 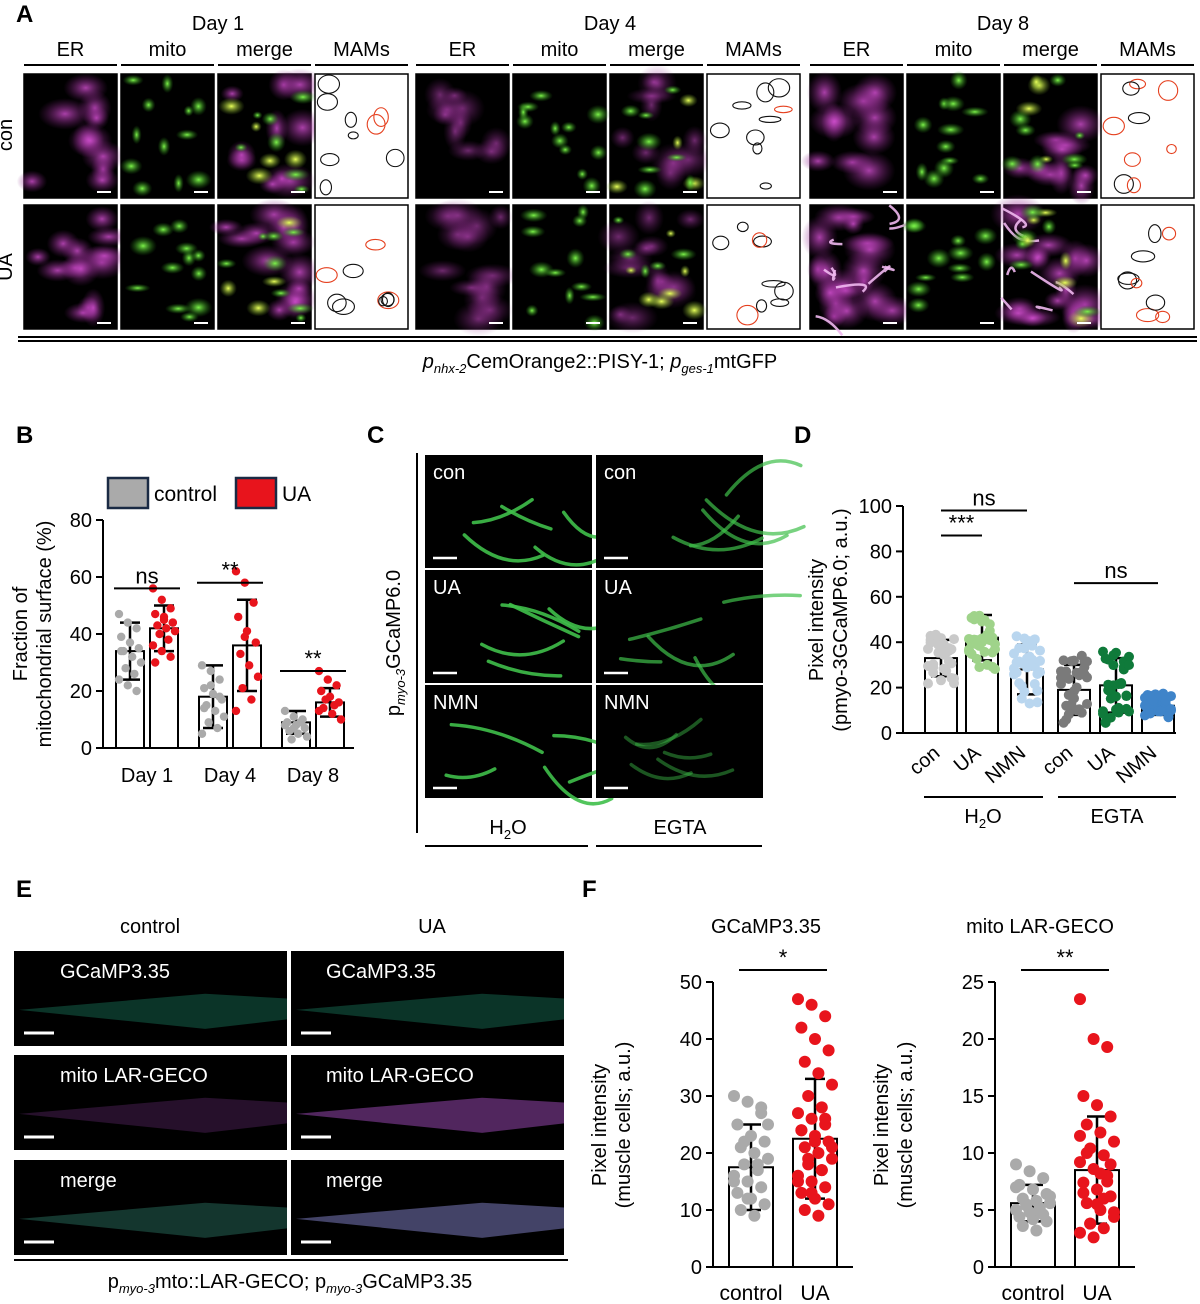 I want to click on y-axis-label: (pmyo-3GCaMP6.0; a.u.), so click(x=841, y=619).